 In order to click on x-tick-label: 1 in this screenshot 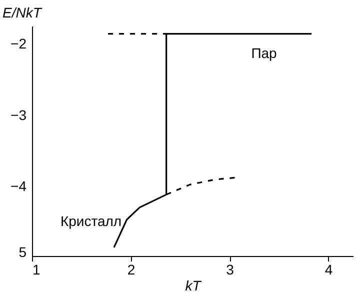, I will do `click(36, 270)`.